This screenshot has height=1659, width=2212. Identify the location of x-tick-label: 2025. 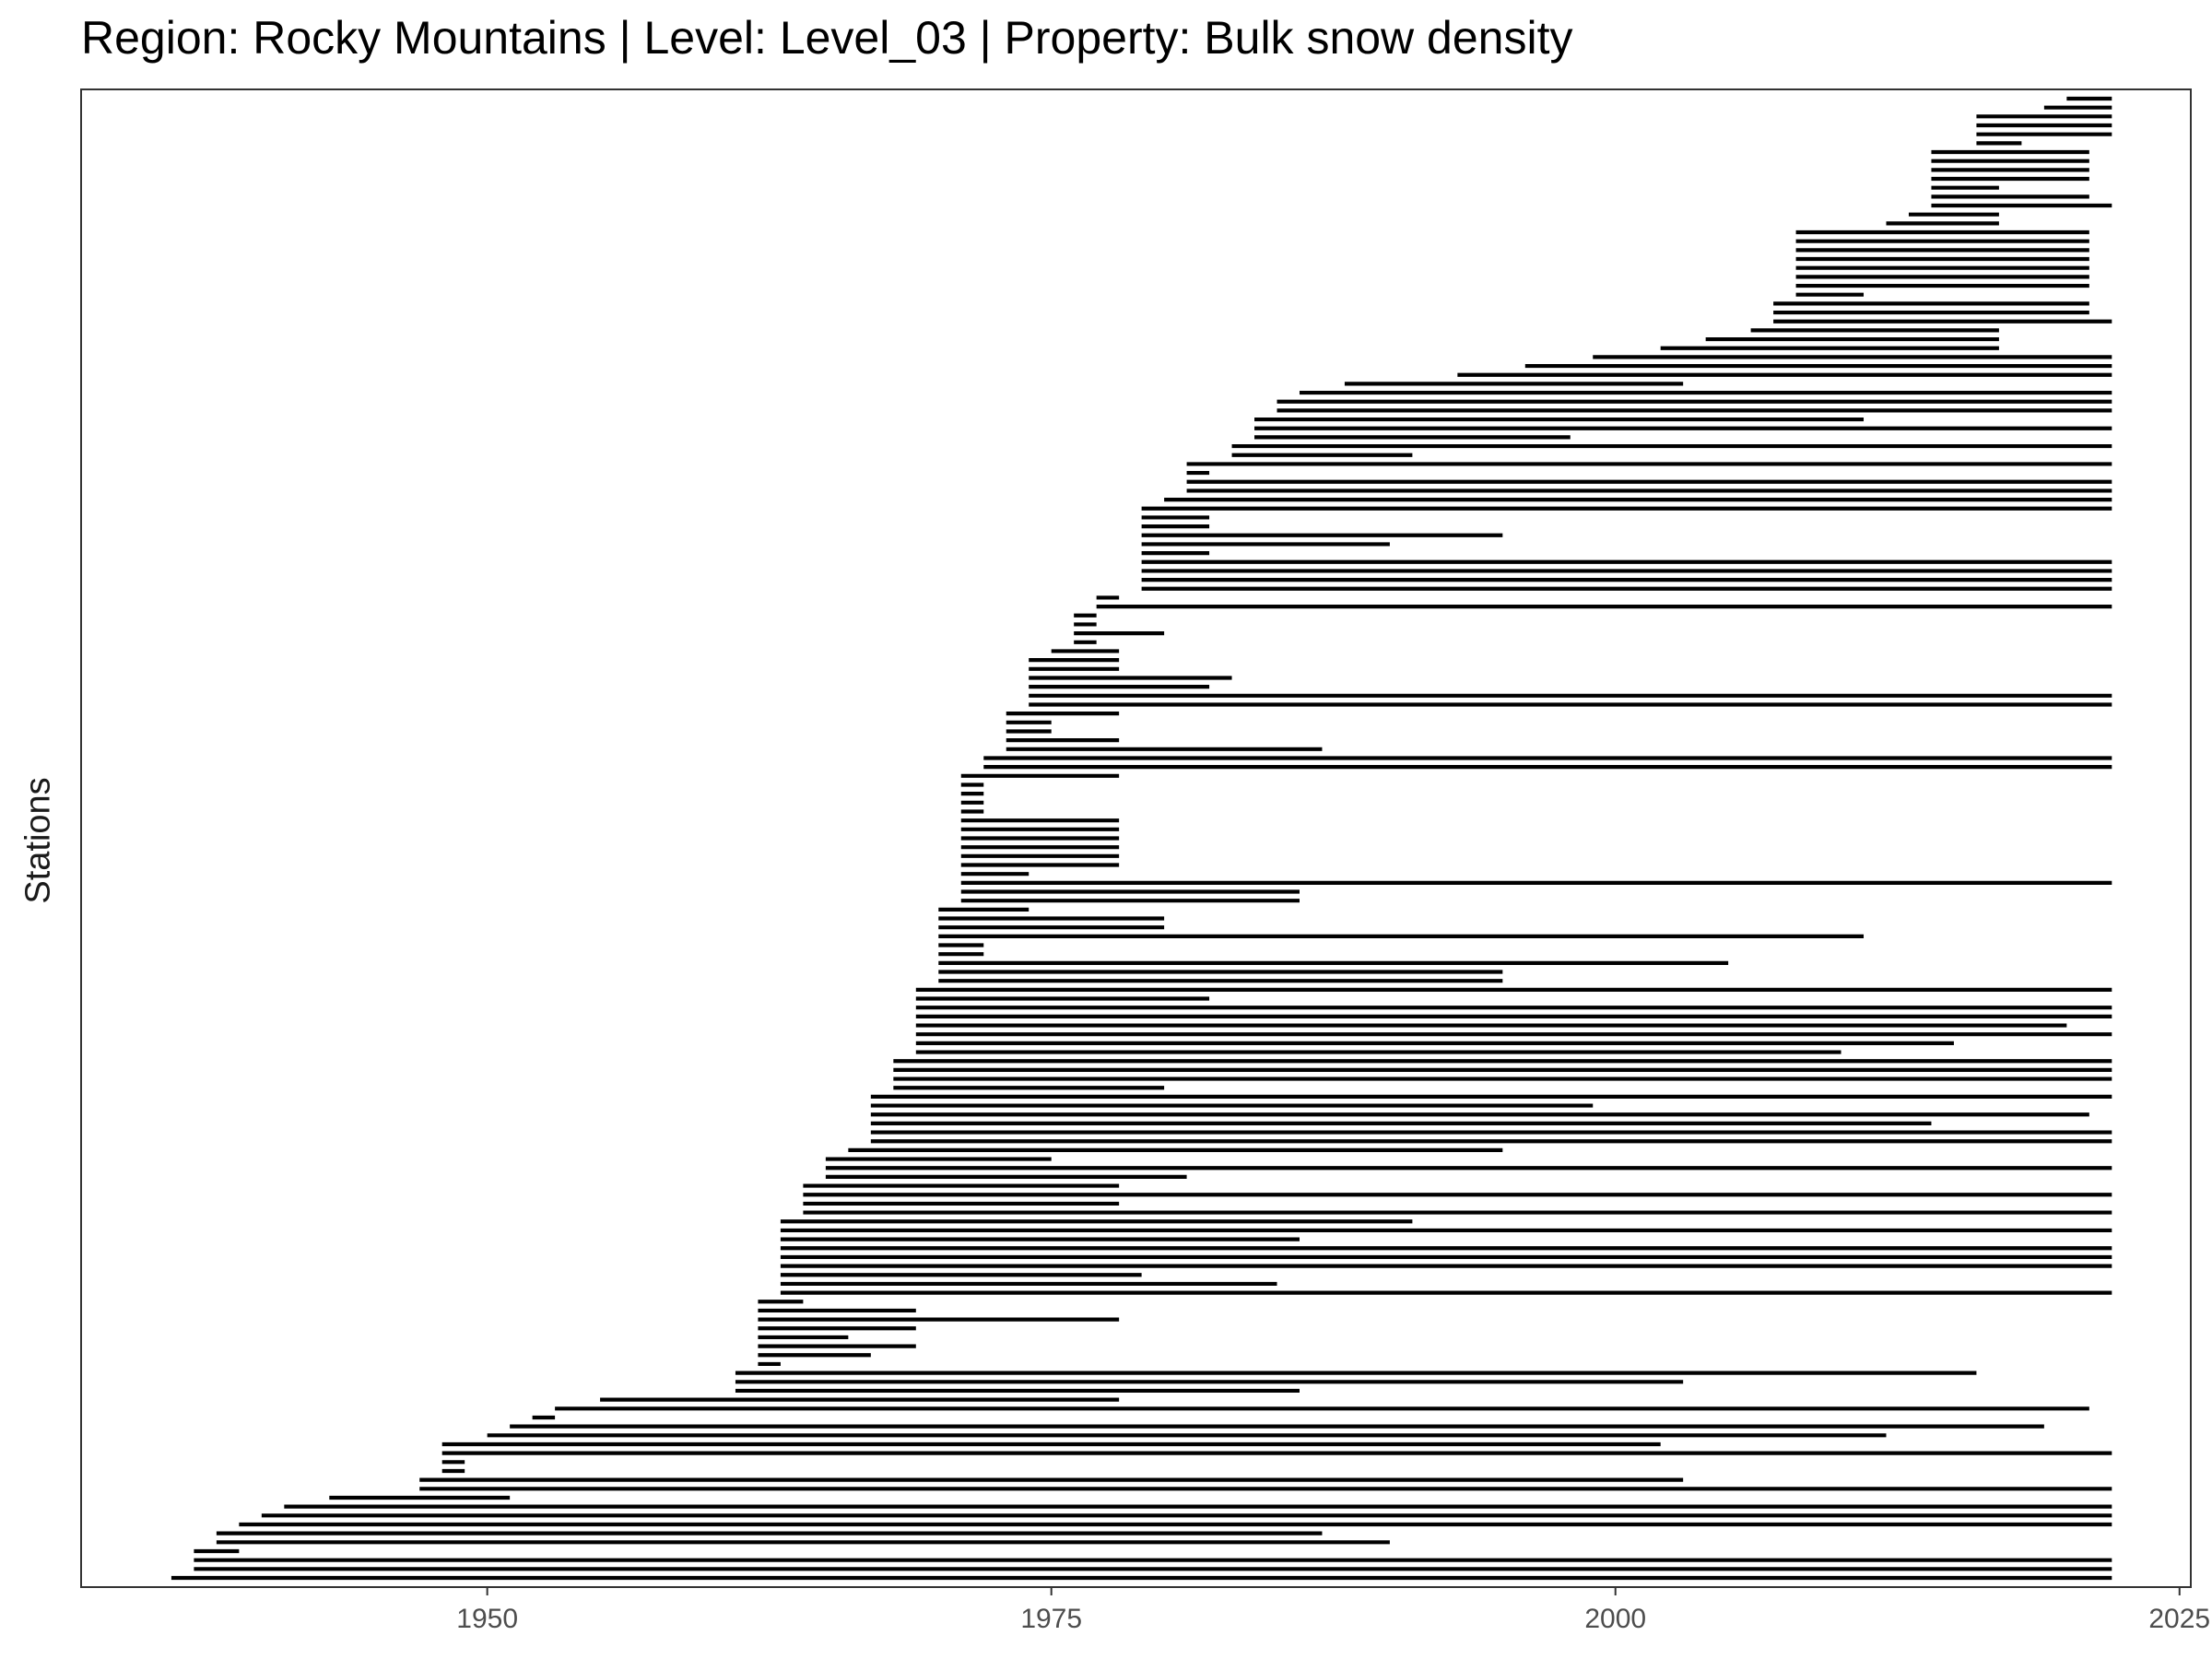
(2179, 1619).